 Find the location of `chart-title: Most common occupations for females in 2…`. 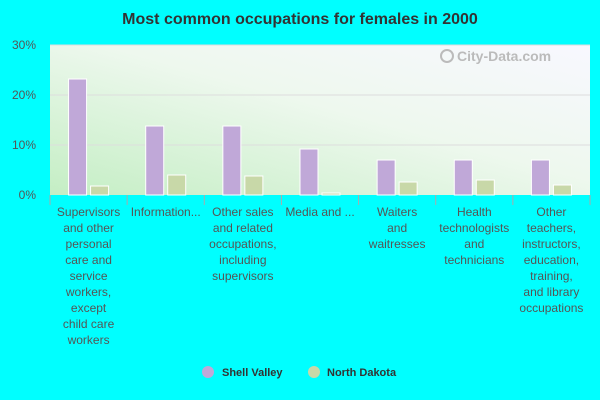

chart-title: Most common occupations for females in 2… is located at coordinates (300, 19).